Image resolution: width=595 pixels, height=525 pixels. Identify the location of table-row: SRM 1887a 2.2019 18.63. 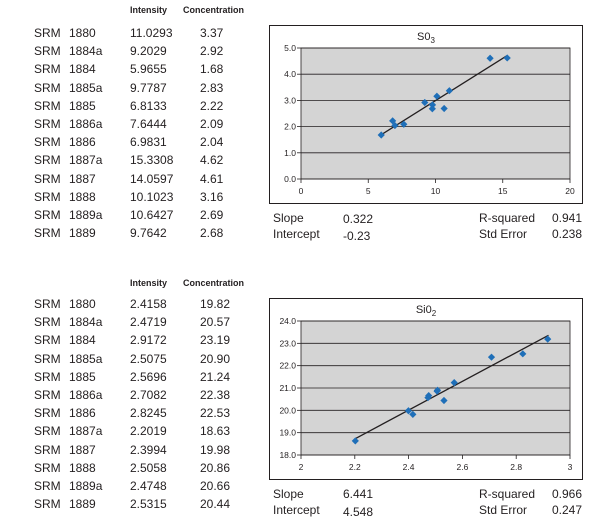
(130, 431).